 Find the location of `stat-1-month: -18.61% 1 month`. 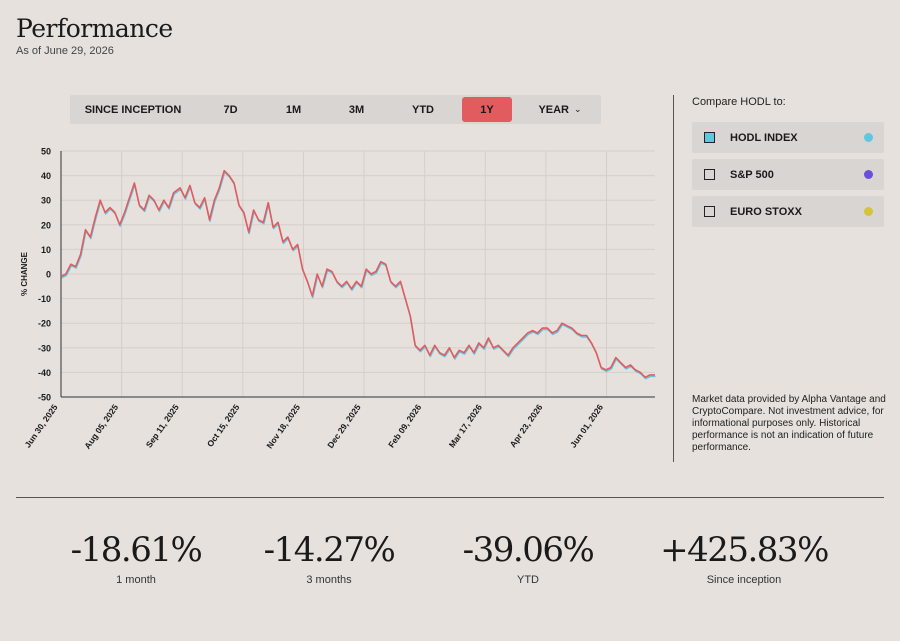

stat-1-month: -18.61% 1 month is located at coordinates (136, 558).